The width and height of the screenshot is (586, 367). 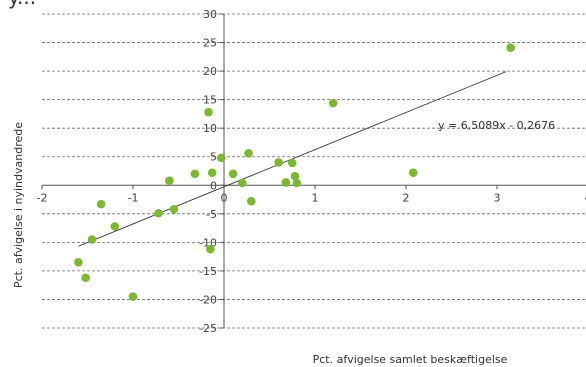 I want to click on x-tick-labels: -2 -1 0 1 2 3 4, so click(x=311, y=197).